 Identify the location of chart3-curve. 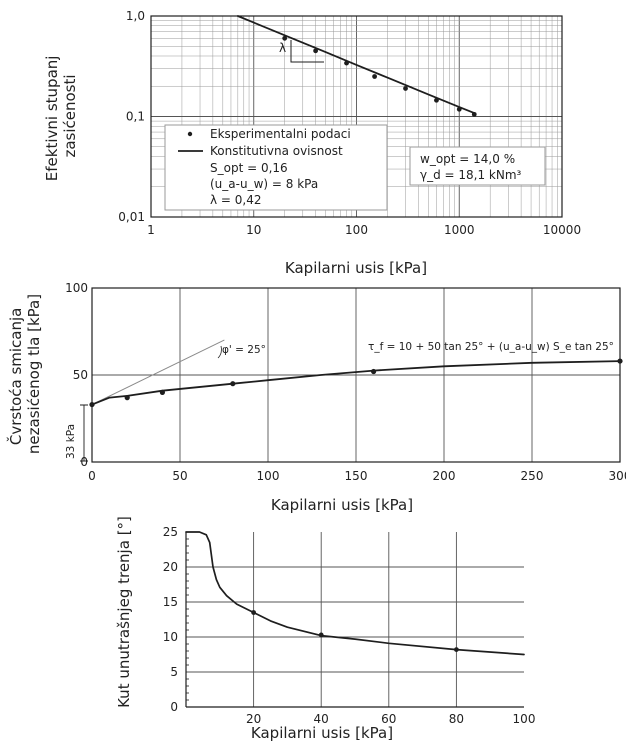
(355, 593).